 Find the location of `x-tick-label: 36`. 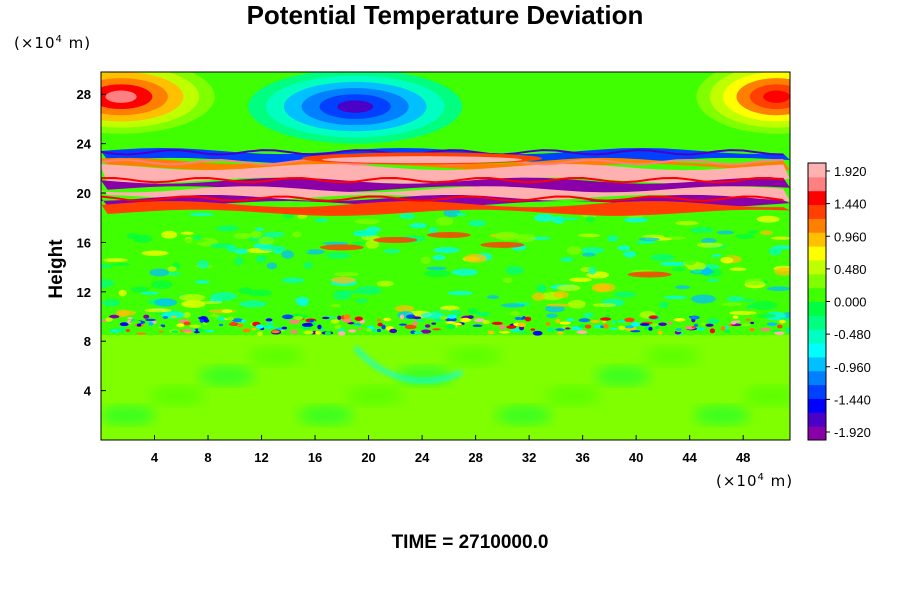

x-tick-label: 36 is located at coordinates (582, 457).